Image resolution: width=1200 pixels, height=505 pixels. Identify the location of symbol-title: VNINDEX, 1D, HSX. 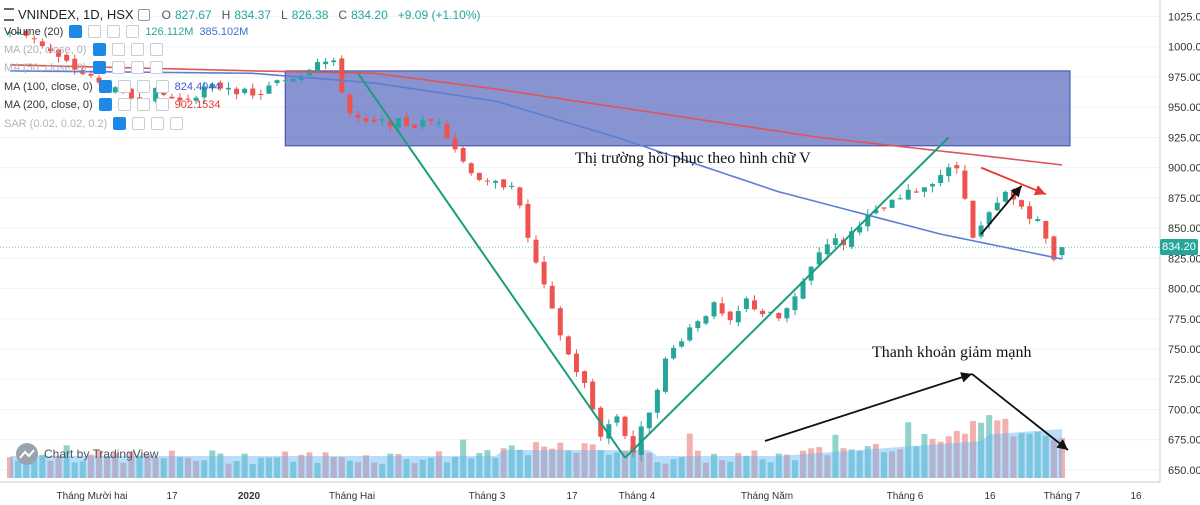
(76, 14).